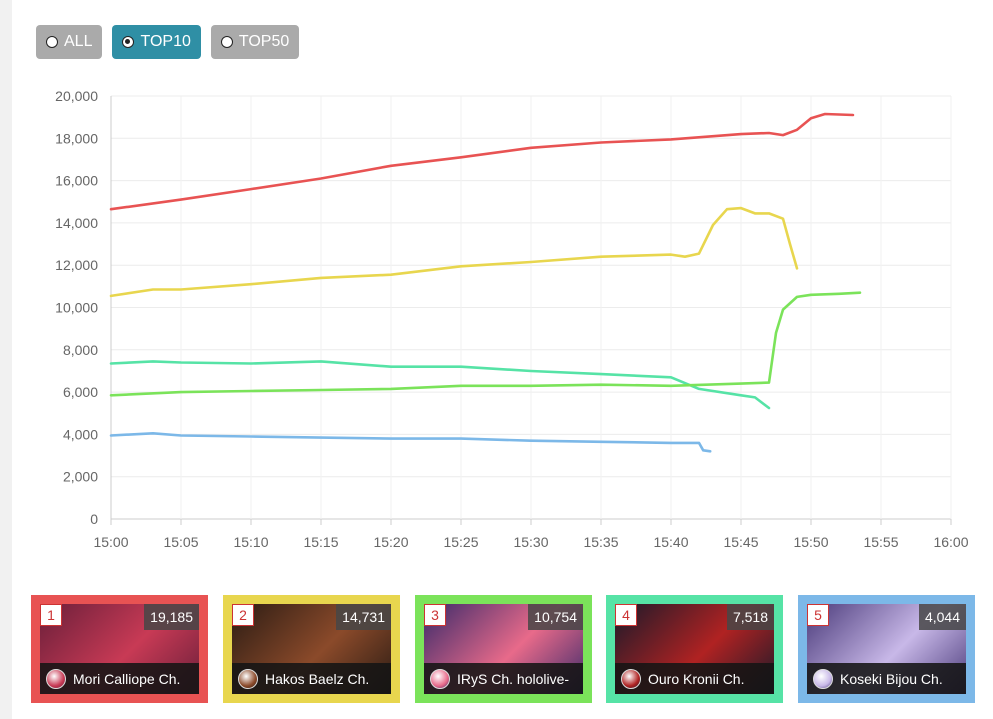  Describe the element at coordinates (76, 308) in the screenshot. I see `y-tick-label: 10,000` at that location.